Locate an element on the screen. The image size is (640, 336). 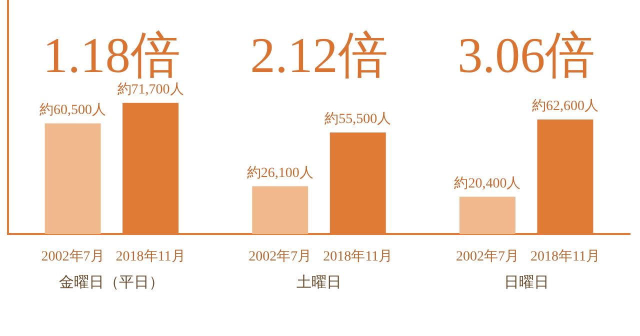
x-tick-label: 土曜日 is located at coordinates (319, 282).